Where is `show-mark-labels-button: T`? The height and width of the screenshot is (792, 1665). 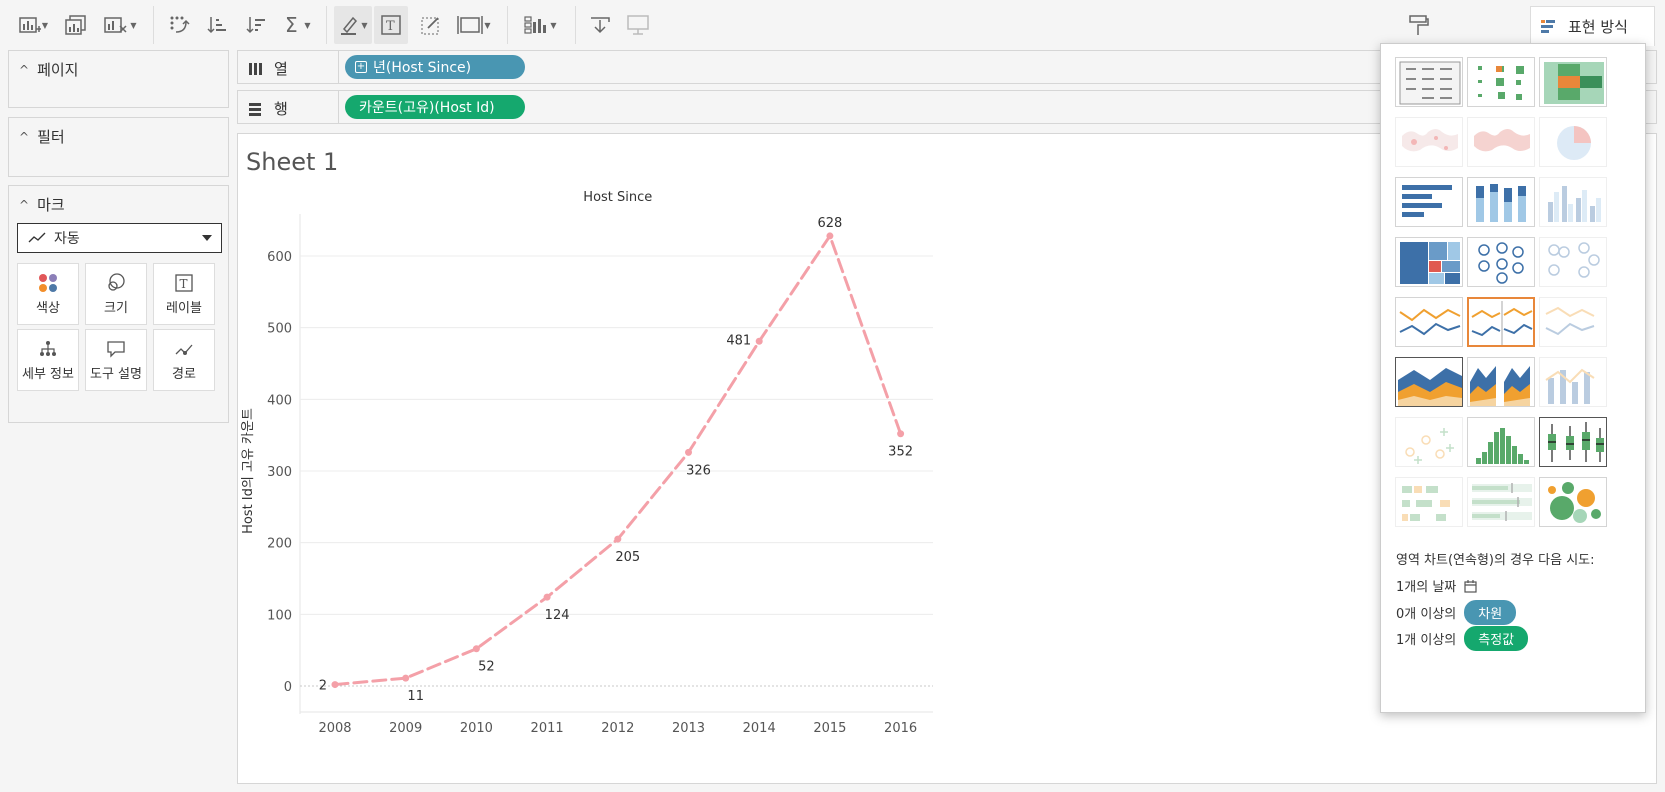 show-mark-labels-button: T is located at coordinates (391, 25).